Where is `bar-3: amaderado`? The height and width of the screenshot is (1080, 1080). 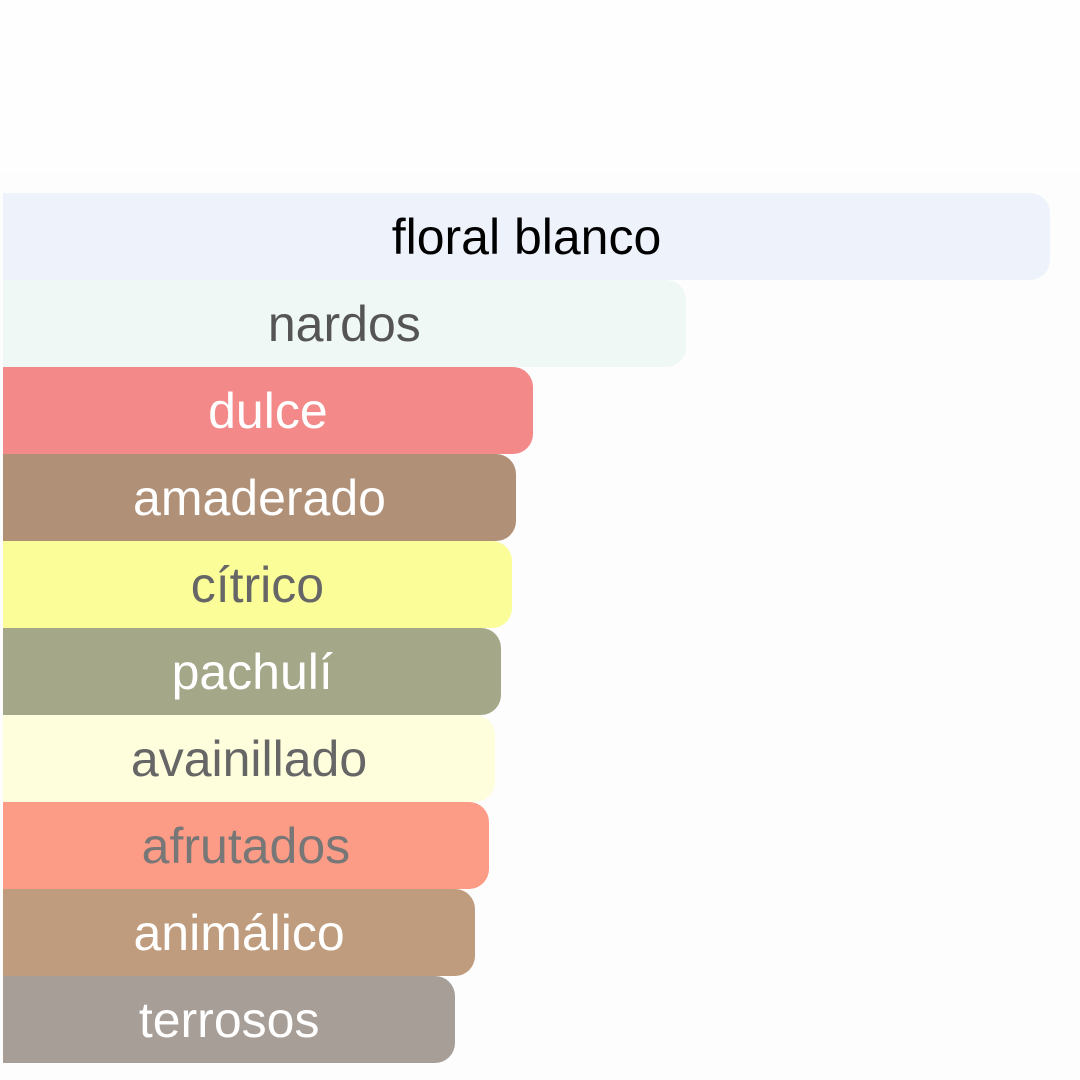
bar-3: amaderado is located at coordinates (260, 497).